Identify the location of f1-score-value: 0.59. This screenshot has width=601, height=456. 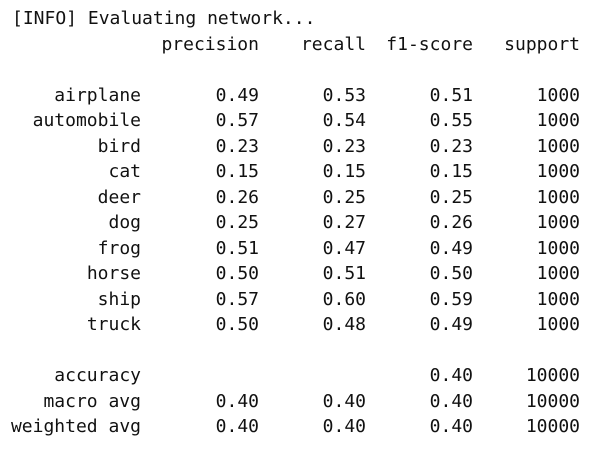
(451, 299).